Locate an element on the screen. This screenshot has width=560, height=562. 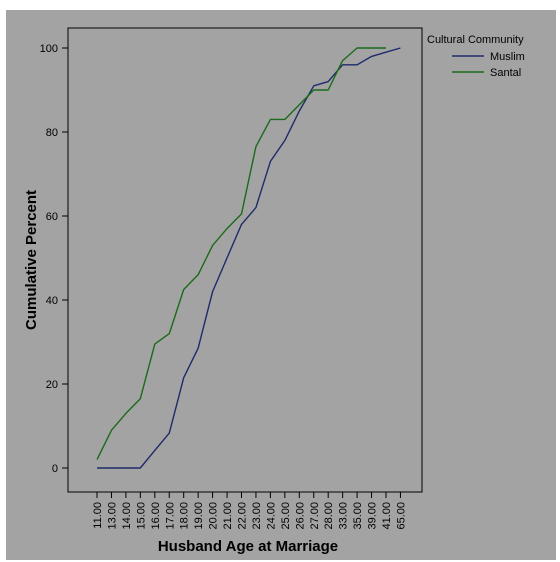
x-tick-label: 19.00 is located at coordinates (199, 516).